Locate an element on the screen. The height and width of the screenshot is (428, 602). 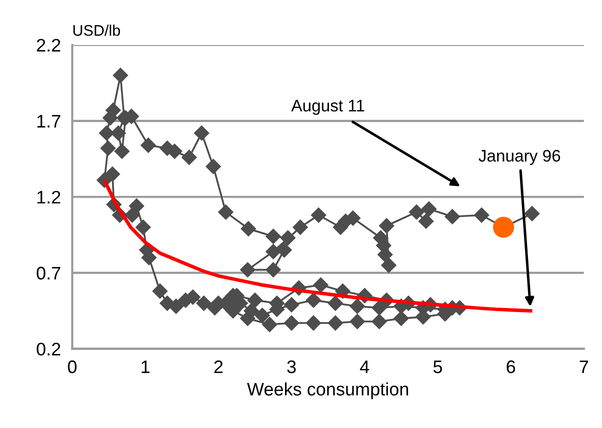
y-tick-label: 2.2 is located at coordinates (48, 45).